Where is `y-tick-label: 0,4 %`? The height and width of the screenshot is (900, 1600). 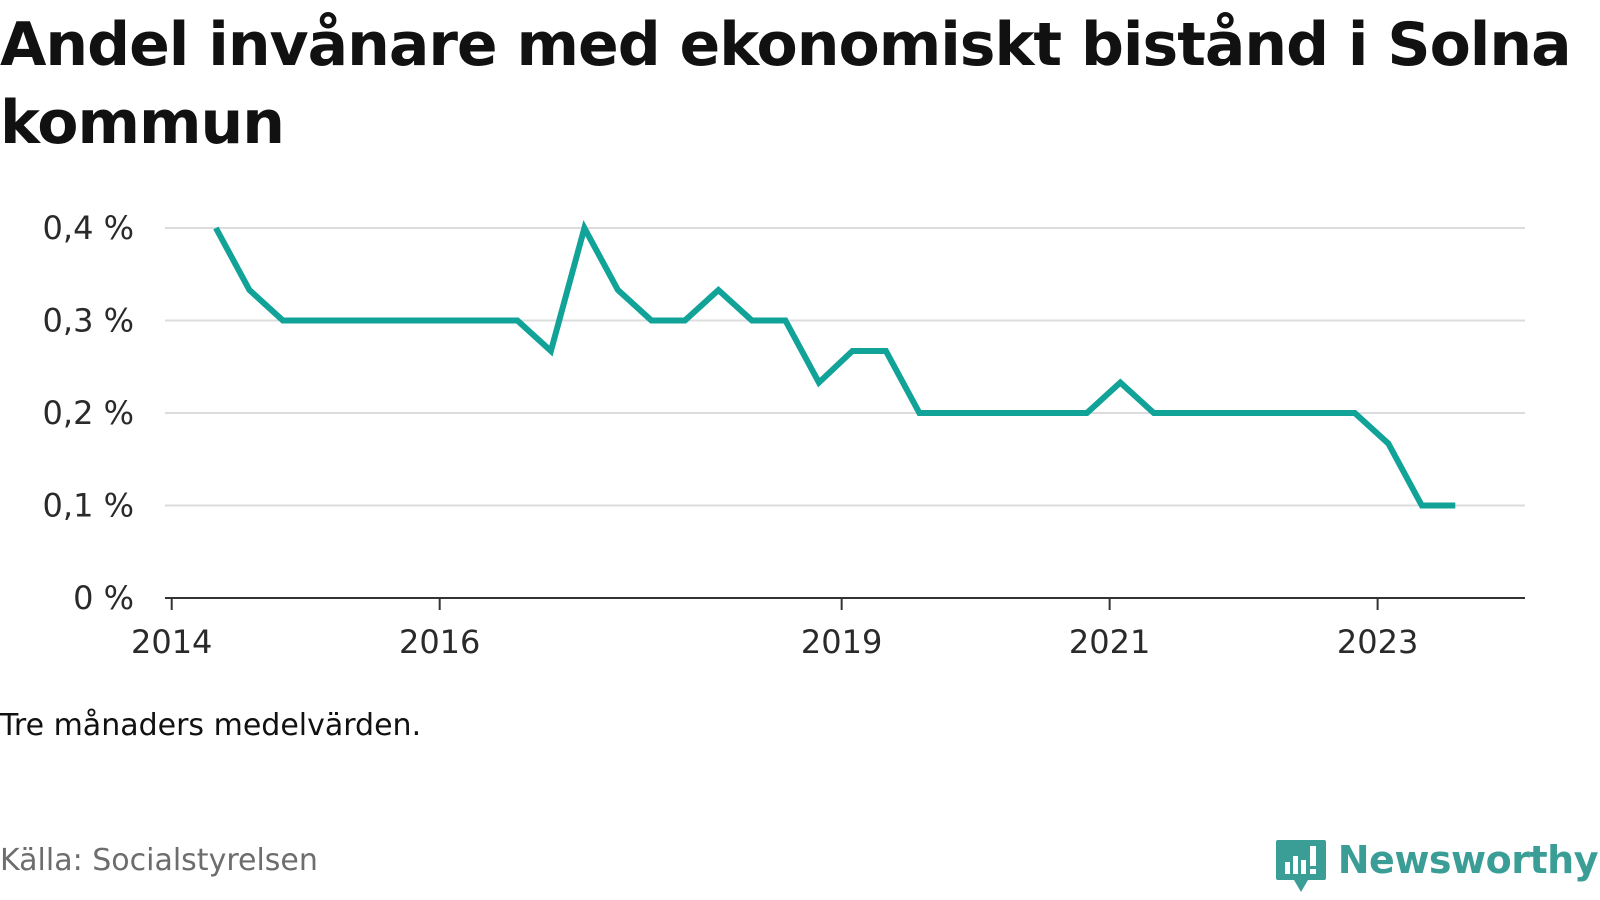 y-tick-label: 0,4 % is located at coordinates (88, 228).